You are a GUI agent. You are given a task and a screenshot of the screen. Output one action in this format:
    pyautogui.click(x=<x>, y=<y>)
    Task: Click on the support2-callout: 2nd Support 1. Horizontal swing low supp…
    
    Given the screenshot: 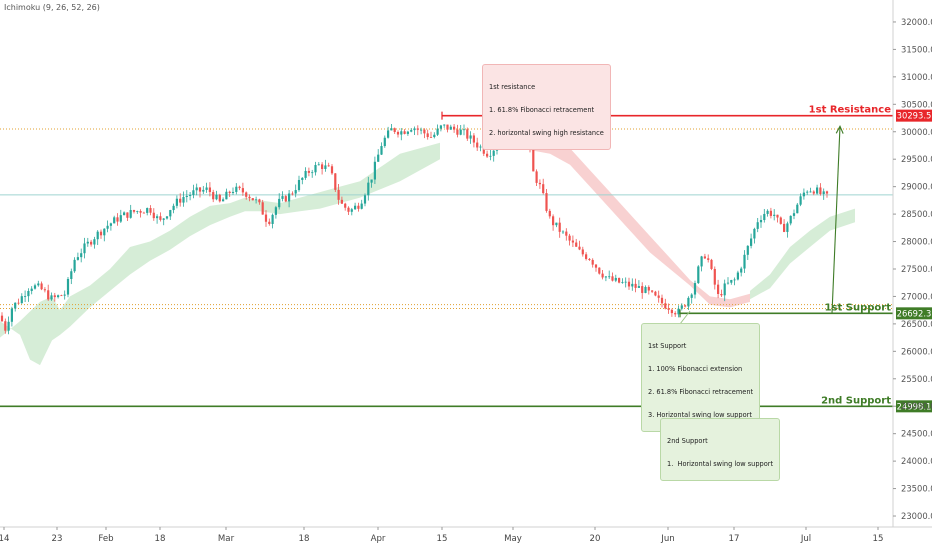 What is the action you would take?
    pyautogui.click(x=720, y=450)
    